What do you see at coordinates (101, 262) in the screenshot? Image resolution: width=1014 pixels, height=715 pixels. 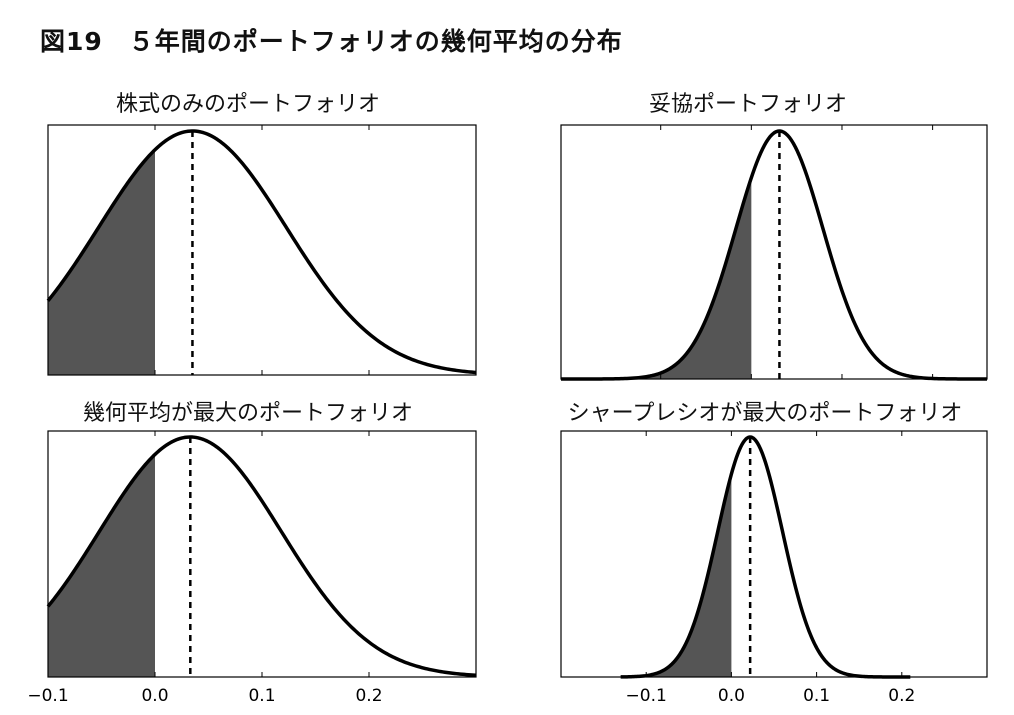 I see `shaded-area-stock-only` at bounding box center [101, 262].